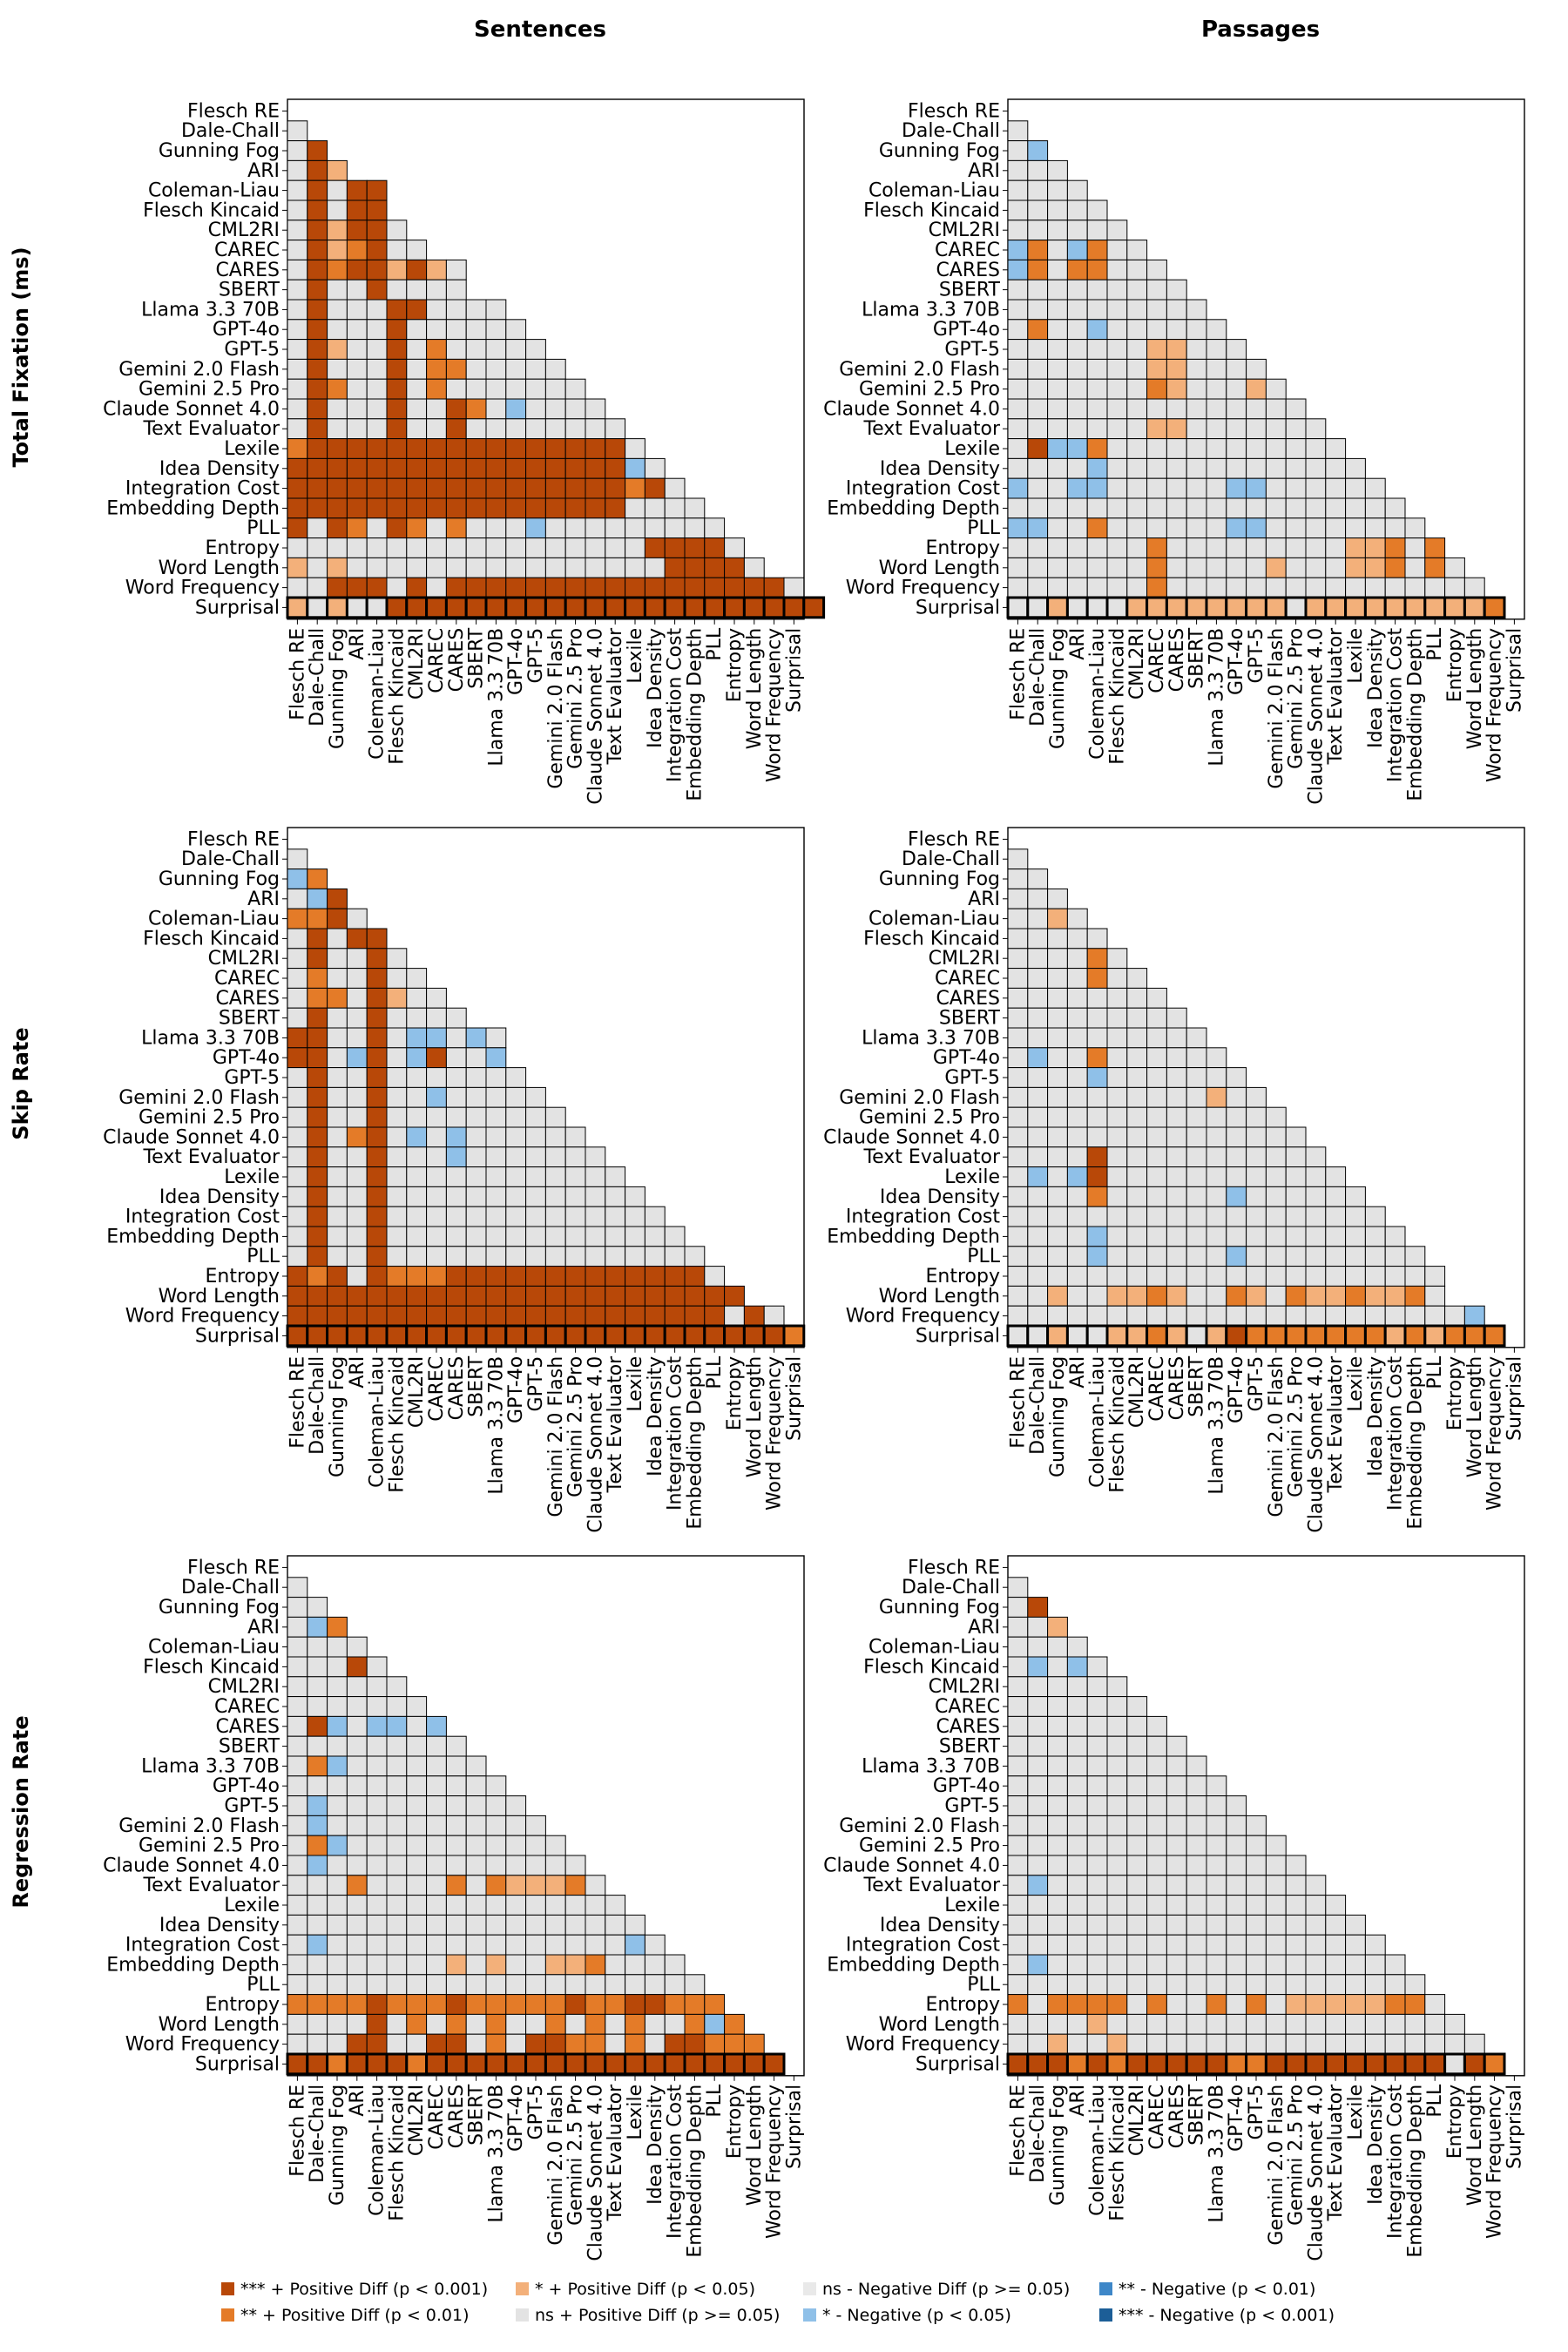  I want to click on x-tick-label: Coleman-Liau, so click(1098, 1422).